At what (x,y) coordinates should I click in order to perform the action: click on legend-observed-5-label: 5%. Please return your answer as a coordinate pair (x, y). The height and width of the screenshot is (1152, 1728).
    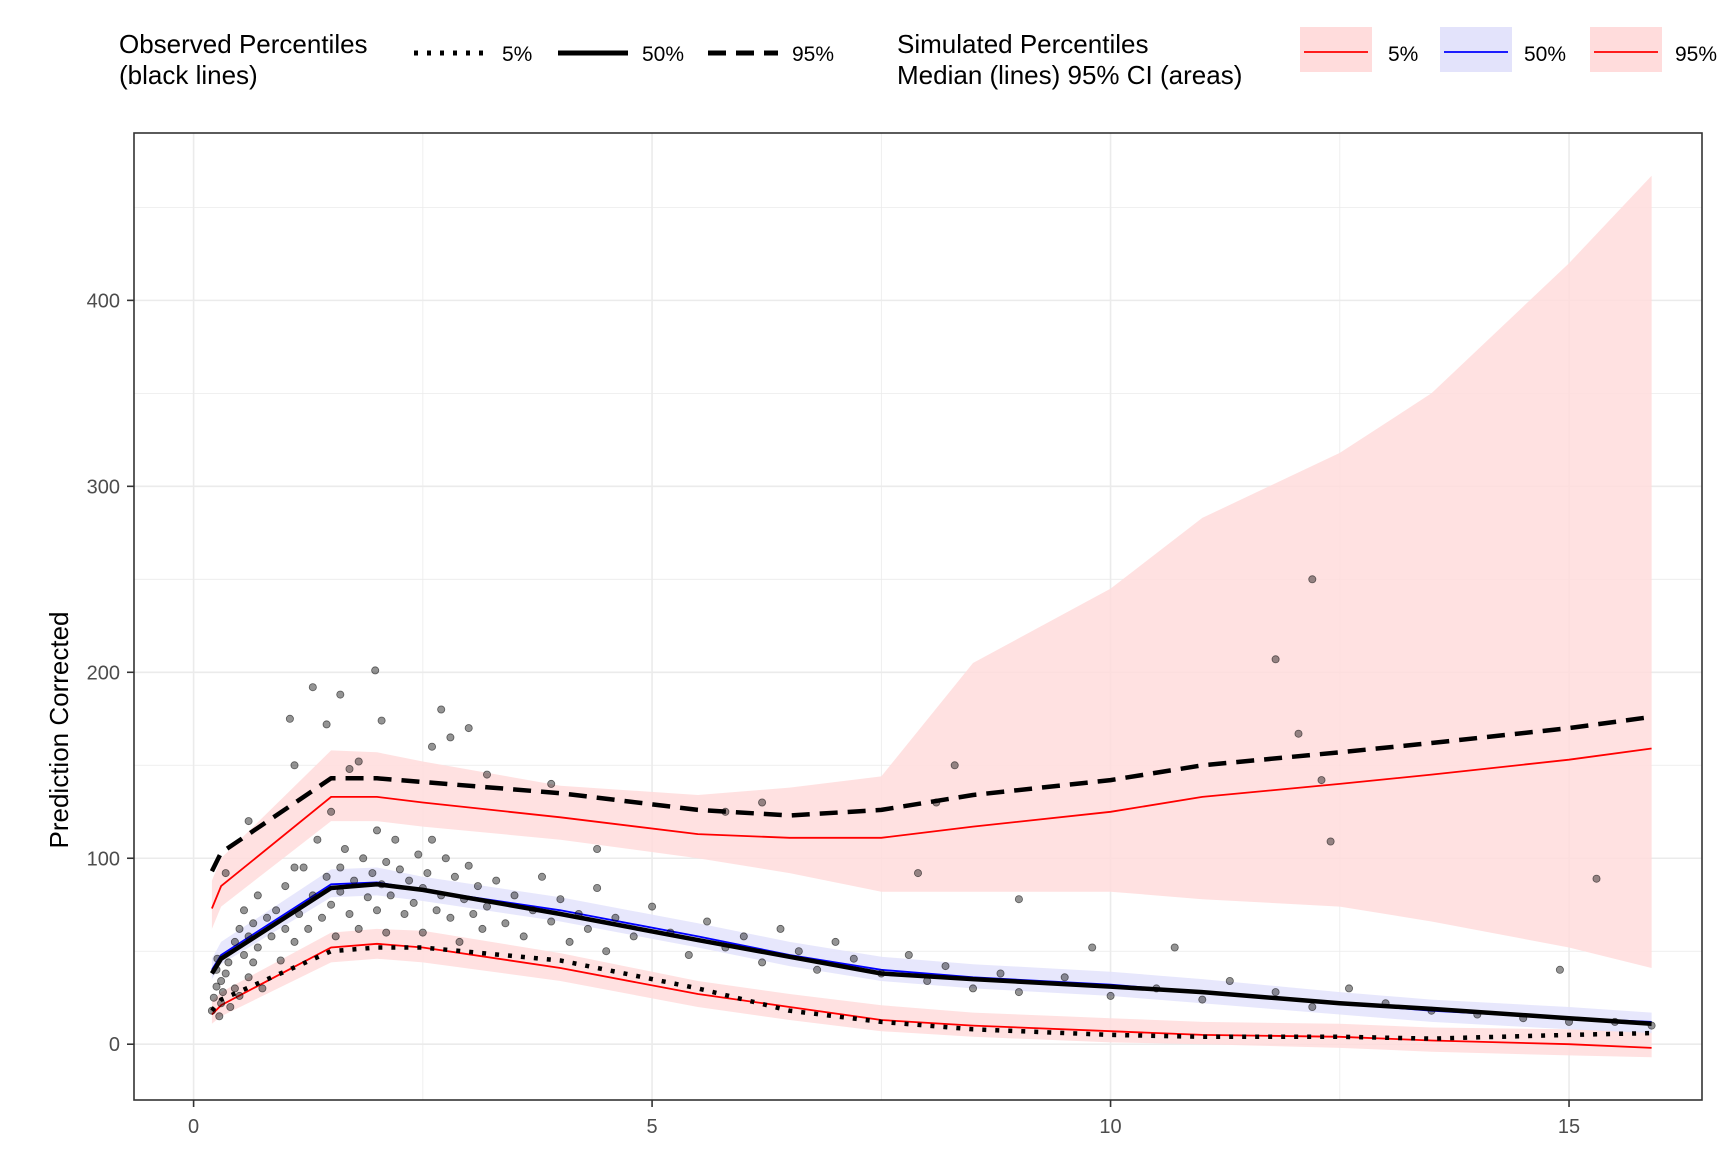
    Looking at the image, I should click on (517, 54).